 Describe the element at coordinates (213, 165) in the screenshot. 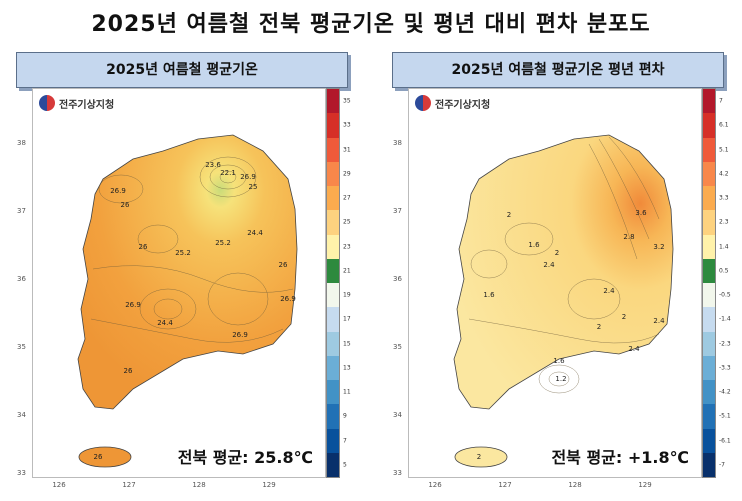

I see `contour-label: 23.6` at that location.